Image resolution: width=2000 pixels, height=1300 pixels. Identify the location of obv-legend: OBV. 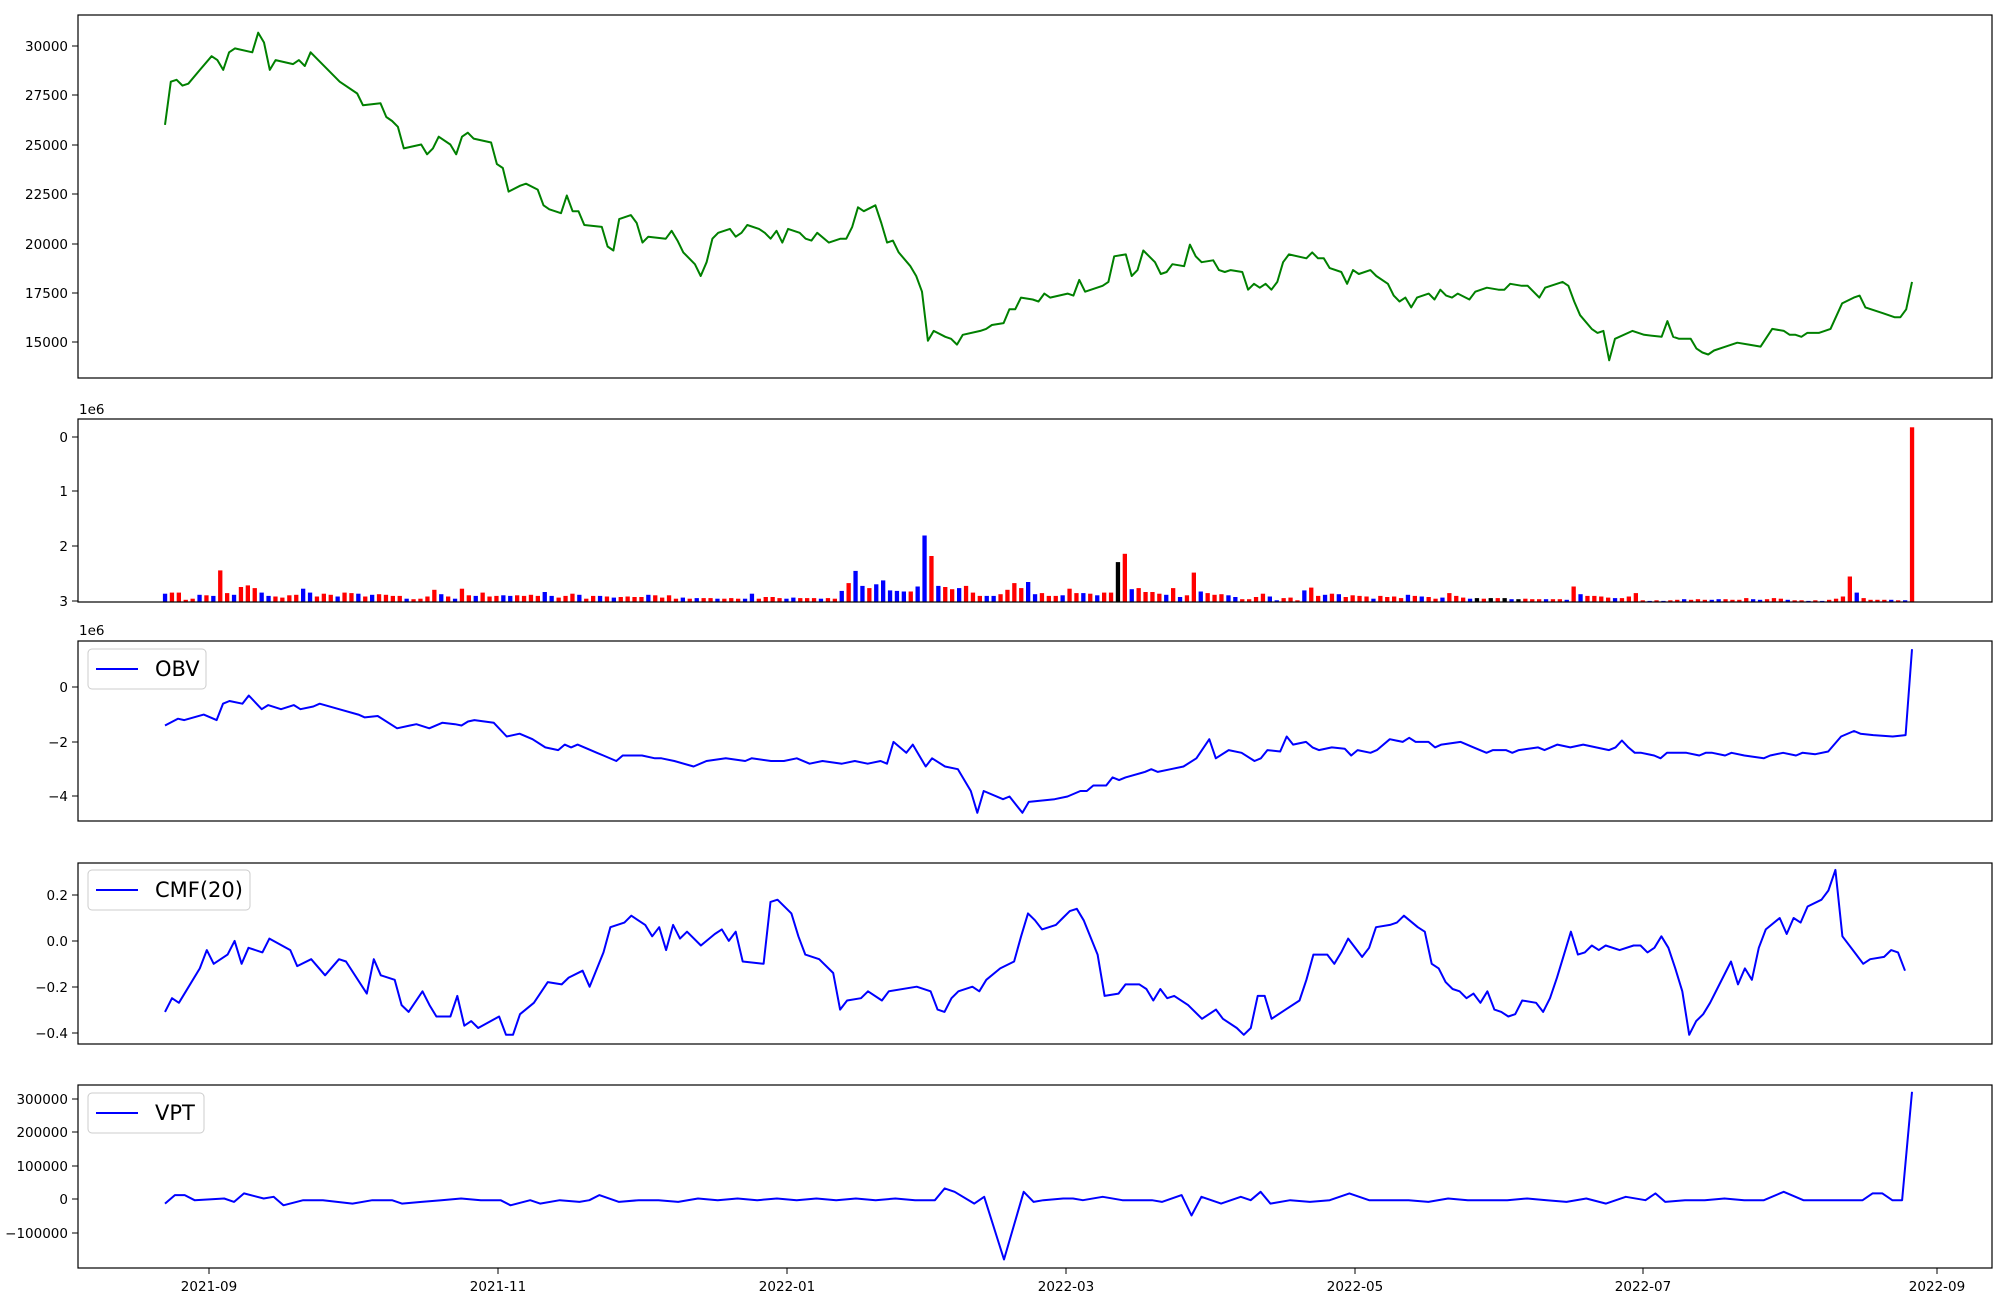
(147, 669).